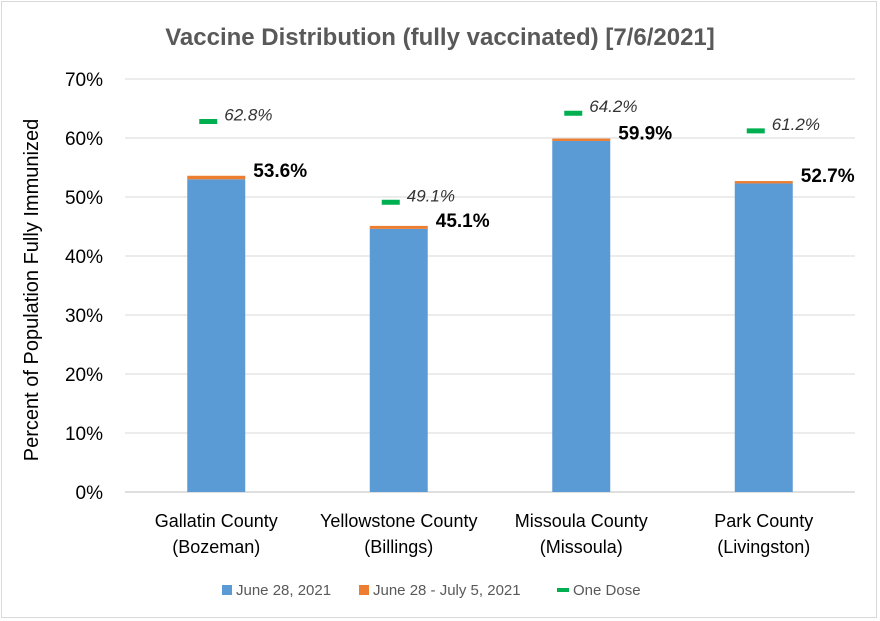 This screenshot has height=621, width=880. Describe the element at coordinates (398, 547) in the screenshot. I see `x-category-label: (Billings)` at that location.